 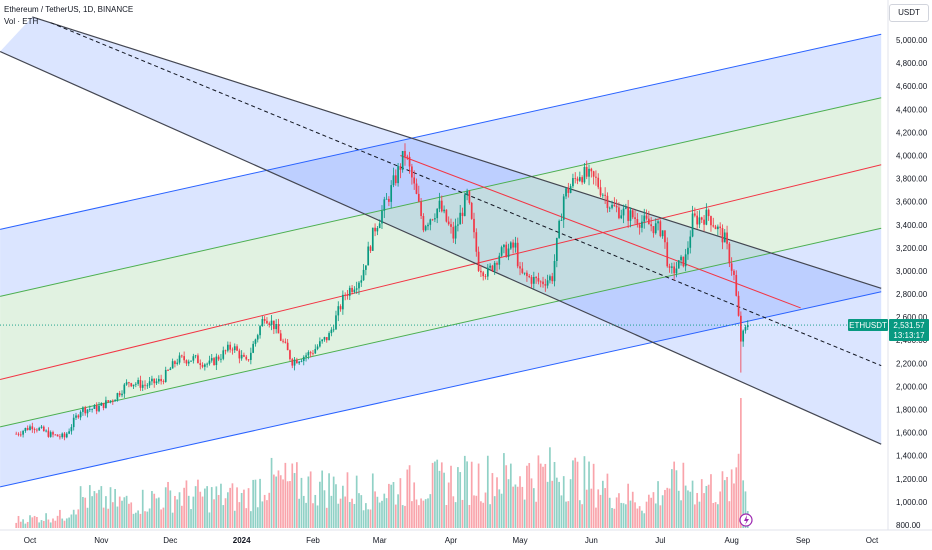 I want to click on time-axis-label: Oct, so click(x=30, y=540).